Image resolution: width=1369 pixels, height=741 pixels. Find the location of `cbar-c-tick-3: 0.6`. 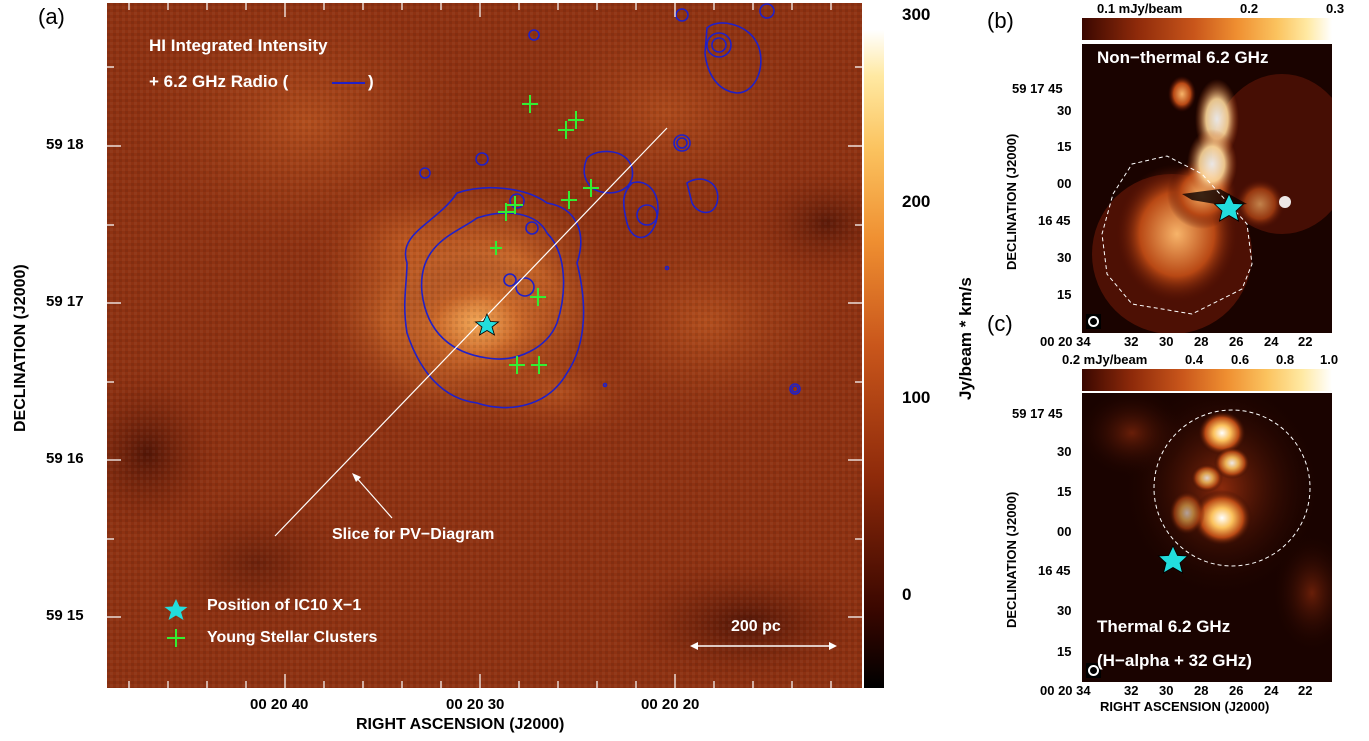

cbar-c-tick-3: 0.6 is located at coordinates (1240, 359).